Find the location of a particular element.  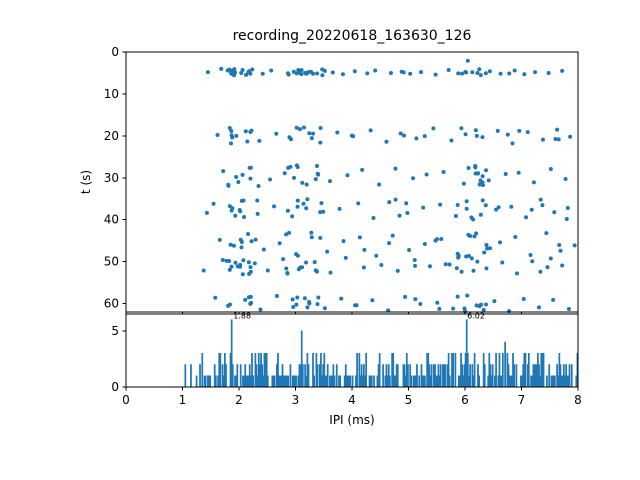

y-tick-label: 20 is located at coordinates (111, 136).